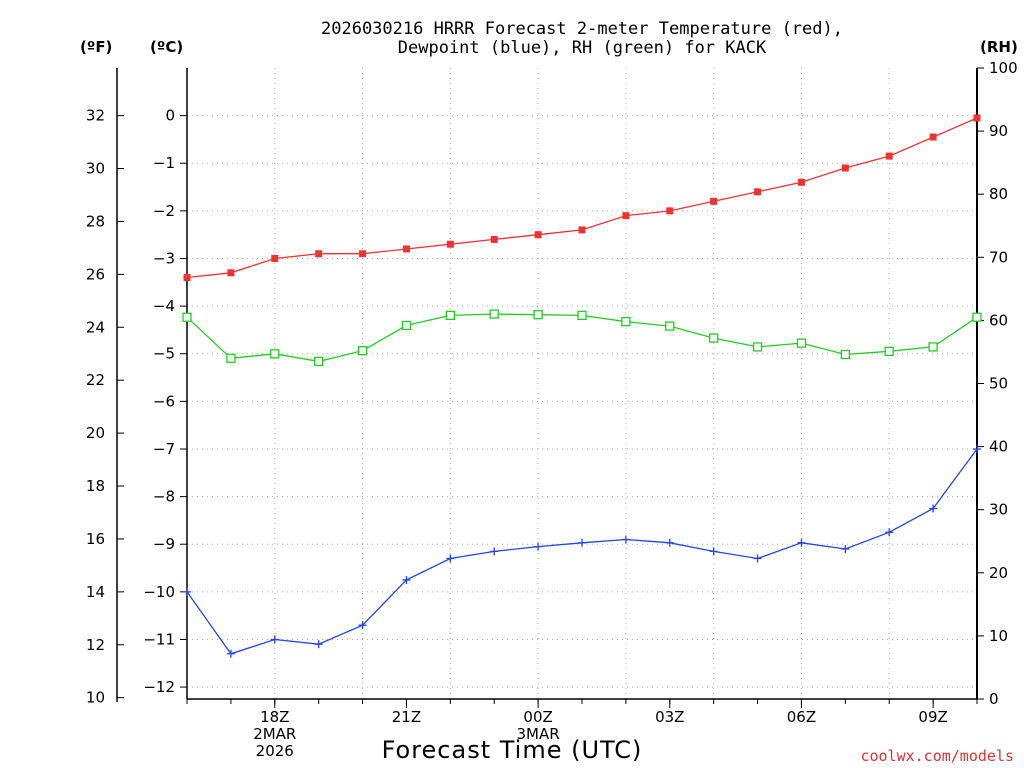  Describe the element at coordinates (95, 592) in the screenshot. I see `fahrenheit-tick-label: 14` at that location.